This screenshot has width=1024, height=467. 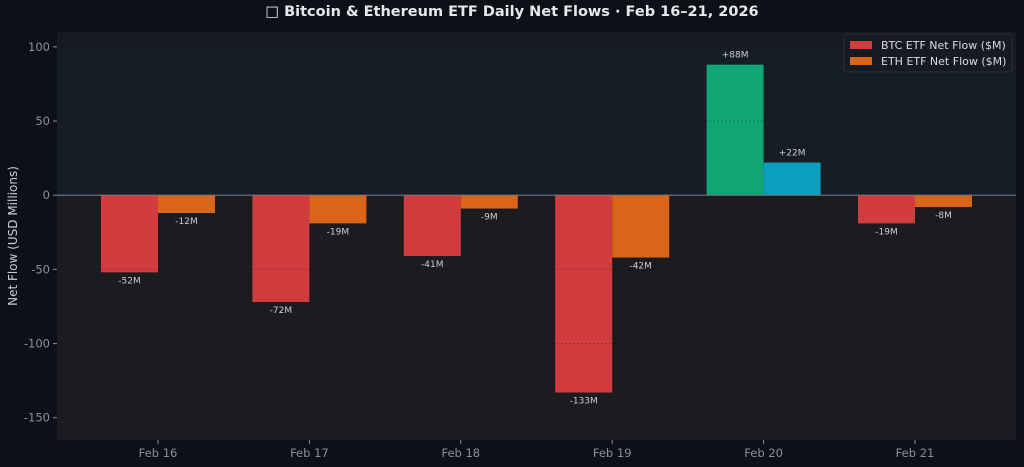 What do you see at coordinates (158, 453) in the screenshot?
I see `x-tick-label: Feb 16` at bounding box center [158, 453].